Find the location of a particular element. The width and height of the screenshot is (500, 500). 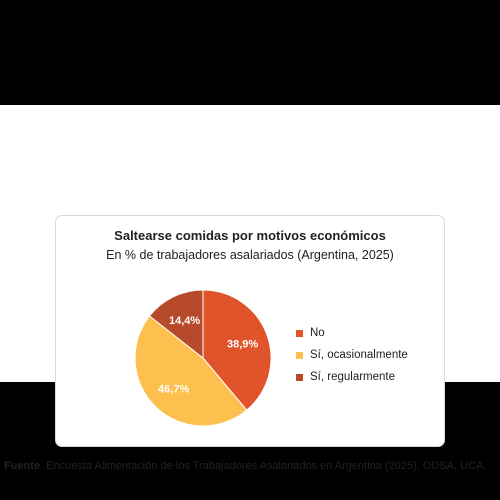

chart-title: Saltearse comidas por motivos económicos is located at coordinates (250, 235).